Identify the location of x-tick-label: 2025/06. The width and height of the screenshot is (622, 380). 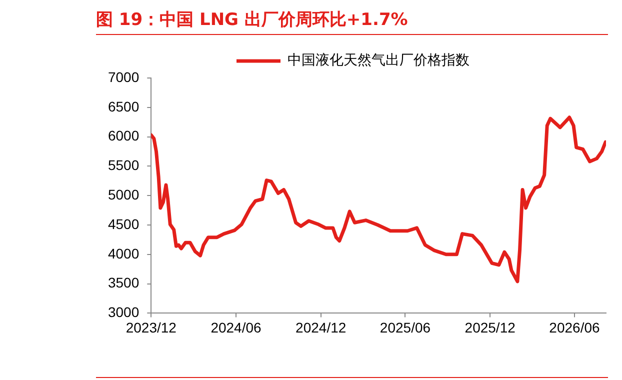
(405, 327).